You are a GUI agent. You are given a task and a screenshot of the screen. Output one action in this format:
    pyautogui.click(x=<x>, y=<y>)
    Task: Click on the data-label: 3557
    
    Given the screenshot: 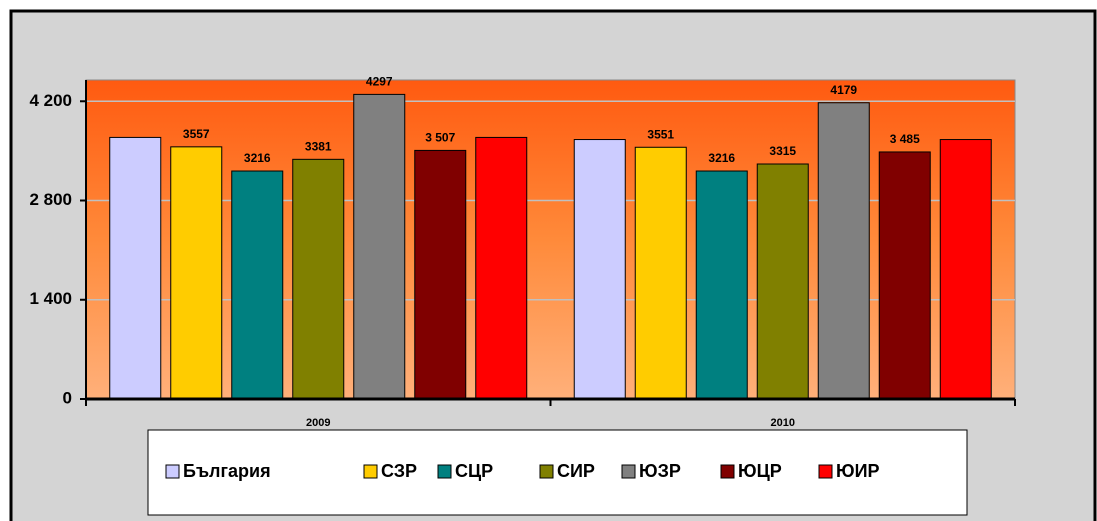 What is the action you would take?
    pyautogui.click(x=196, y=134)
    